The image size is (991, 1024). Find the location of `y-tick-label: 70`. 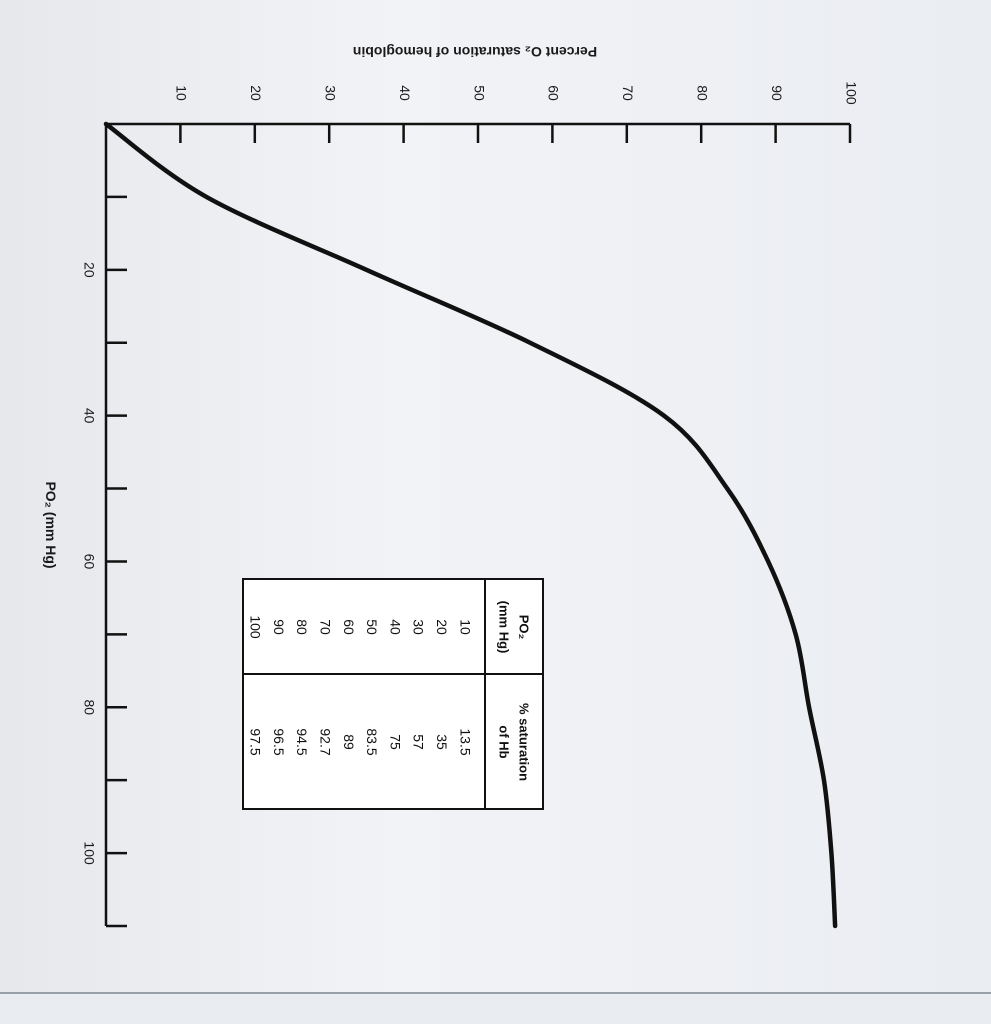

y-tick-label: 70 is located at coordinates (628, 93).